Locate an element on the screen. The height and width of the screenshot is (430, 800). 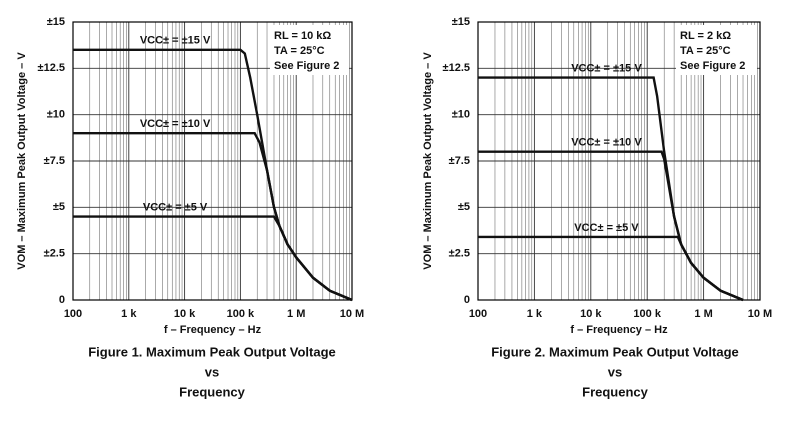
annotation: RL = 10 kΩ is located at coordinates (302, 36).